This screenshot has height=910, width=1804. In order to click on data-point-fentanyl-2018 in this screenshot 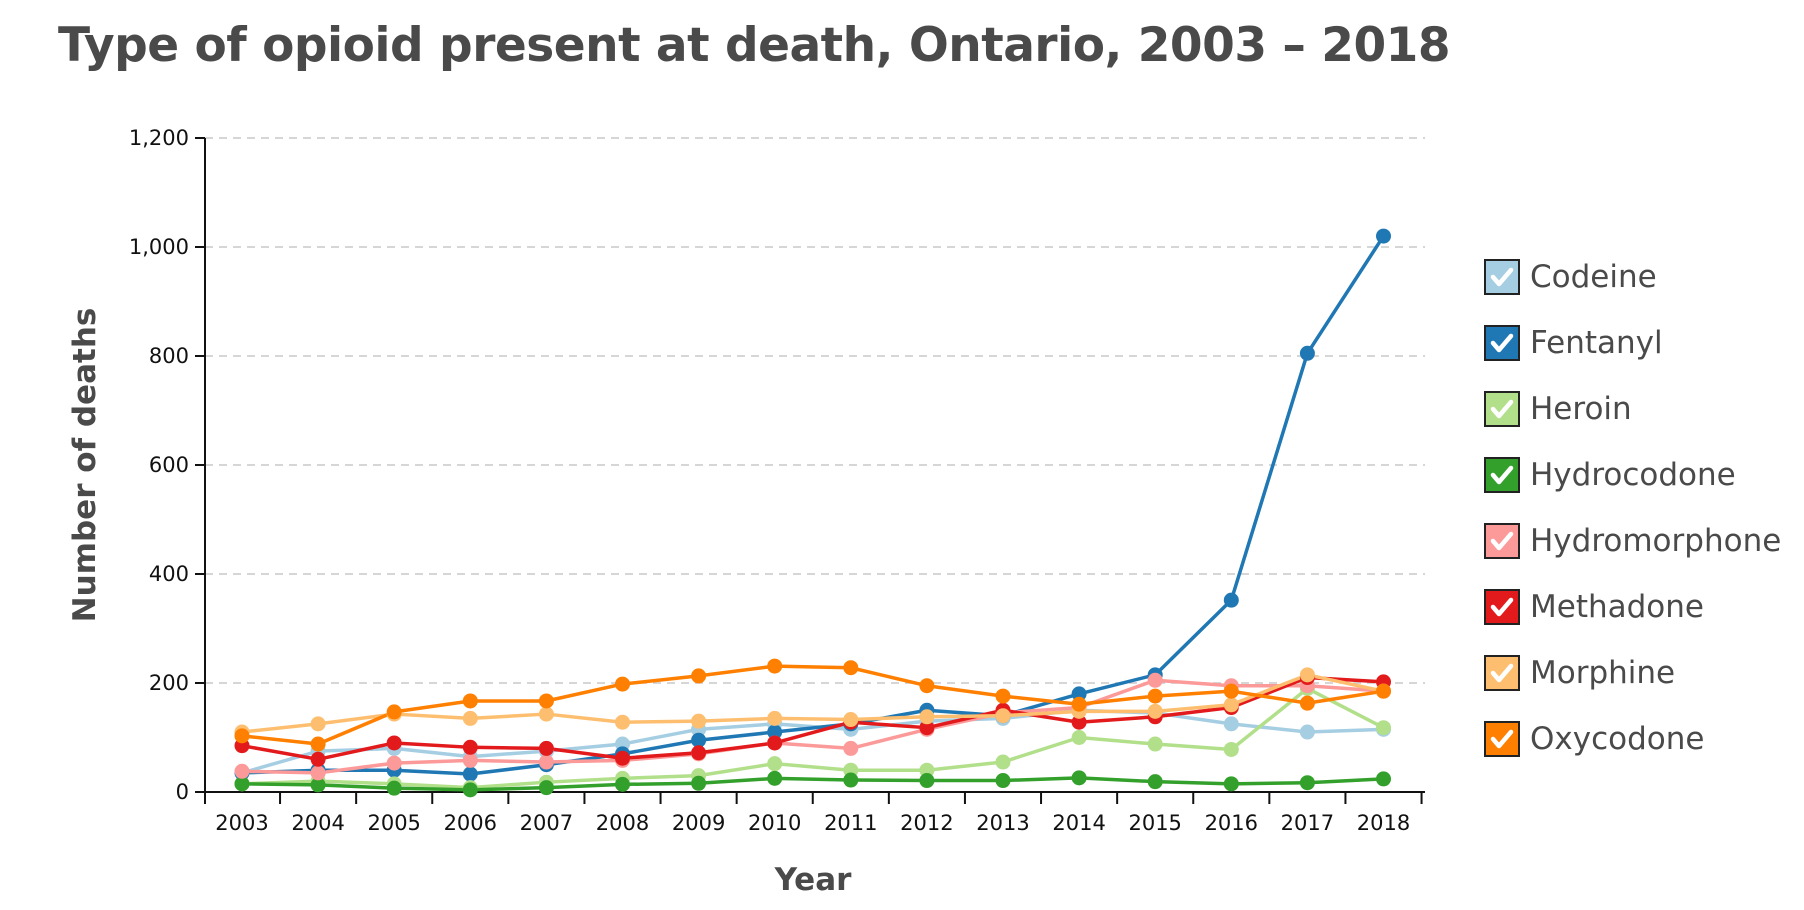, I will do `click(1383, 236)`.